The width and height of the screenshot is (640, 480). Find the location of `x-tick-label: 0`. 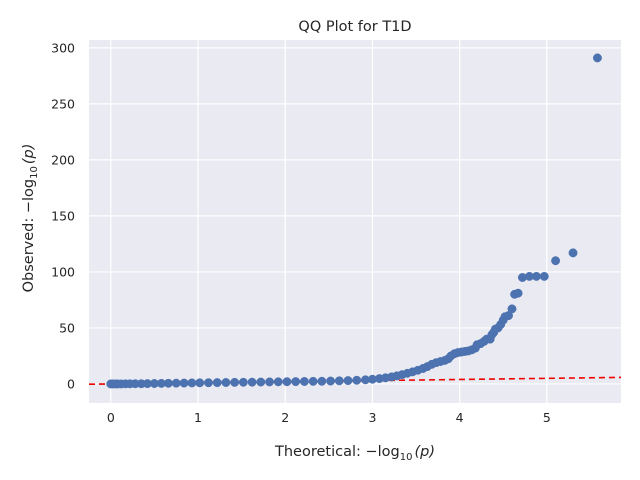

x-tick-label: 0 is located at coordinates (111, 417).